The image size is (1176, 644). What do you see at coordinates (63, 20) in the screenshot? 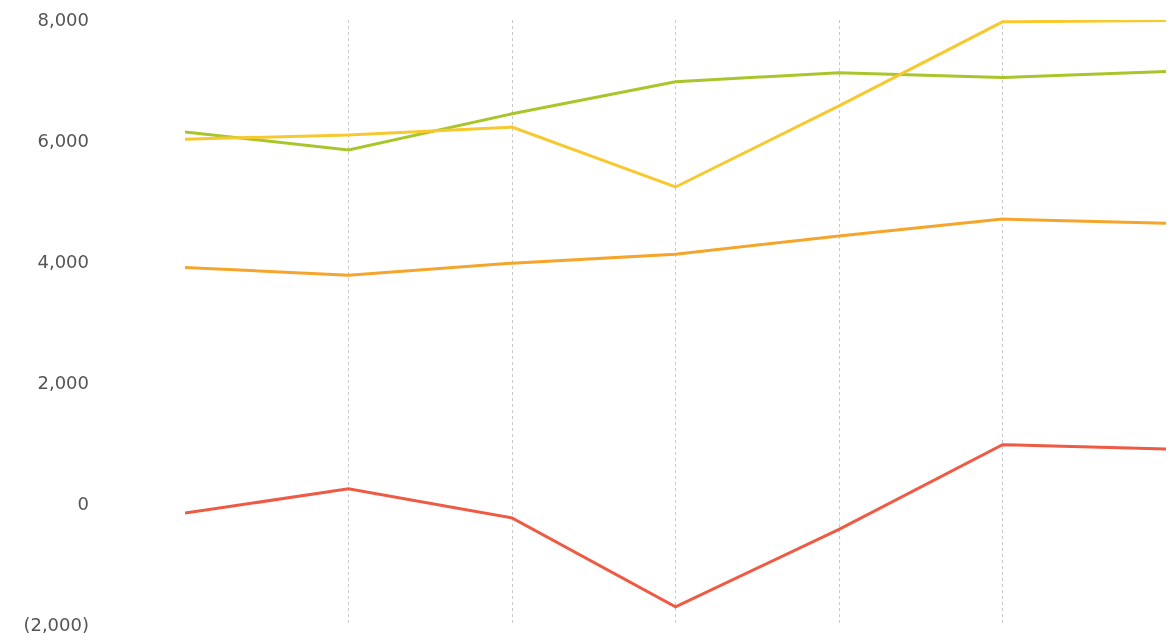
I see `y-tick-label: 8,000` at bounding box center [63, 20].